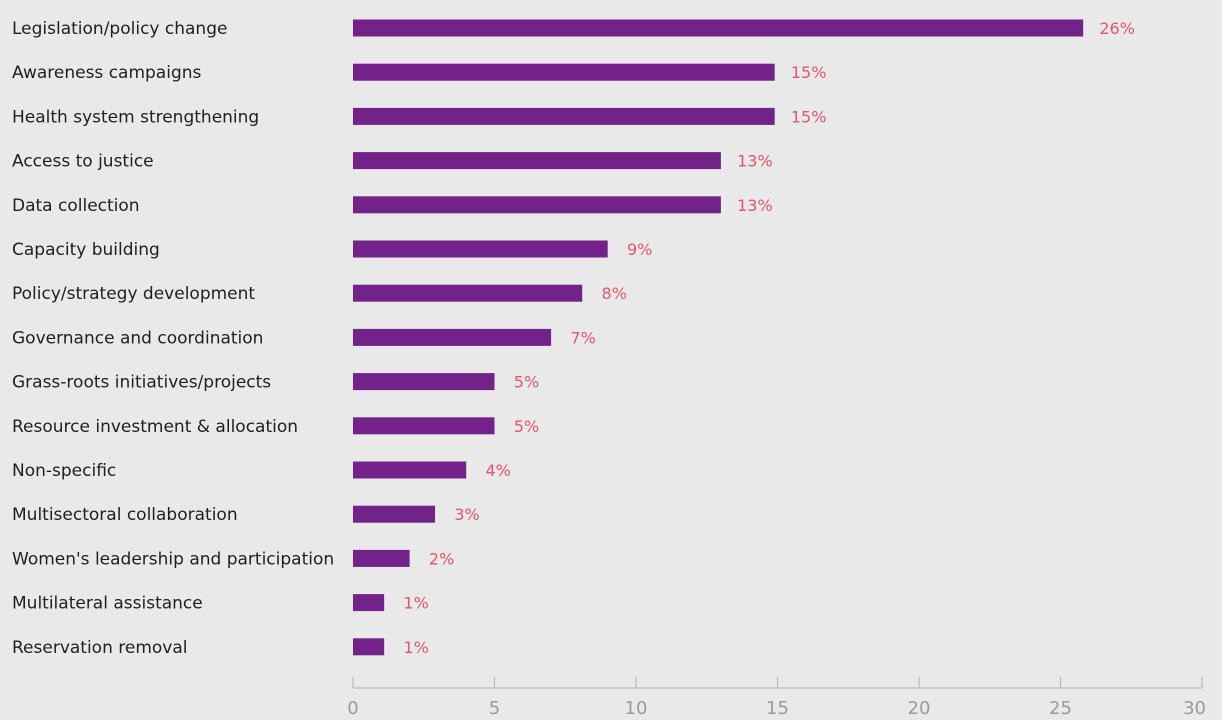 Image resolution: width=1222 pixels, height=720 pixels. I want to click on x-tick-label: 0, so click(352, 708).